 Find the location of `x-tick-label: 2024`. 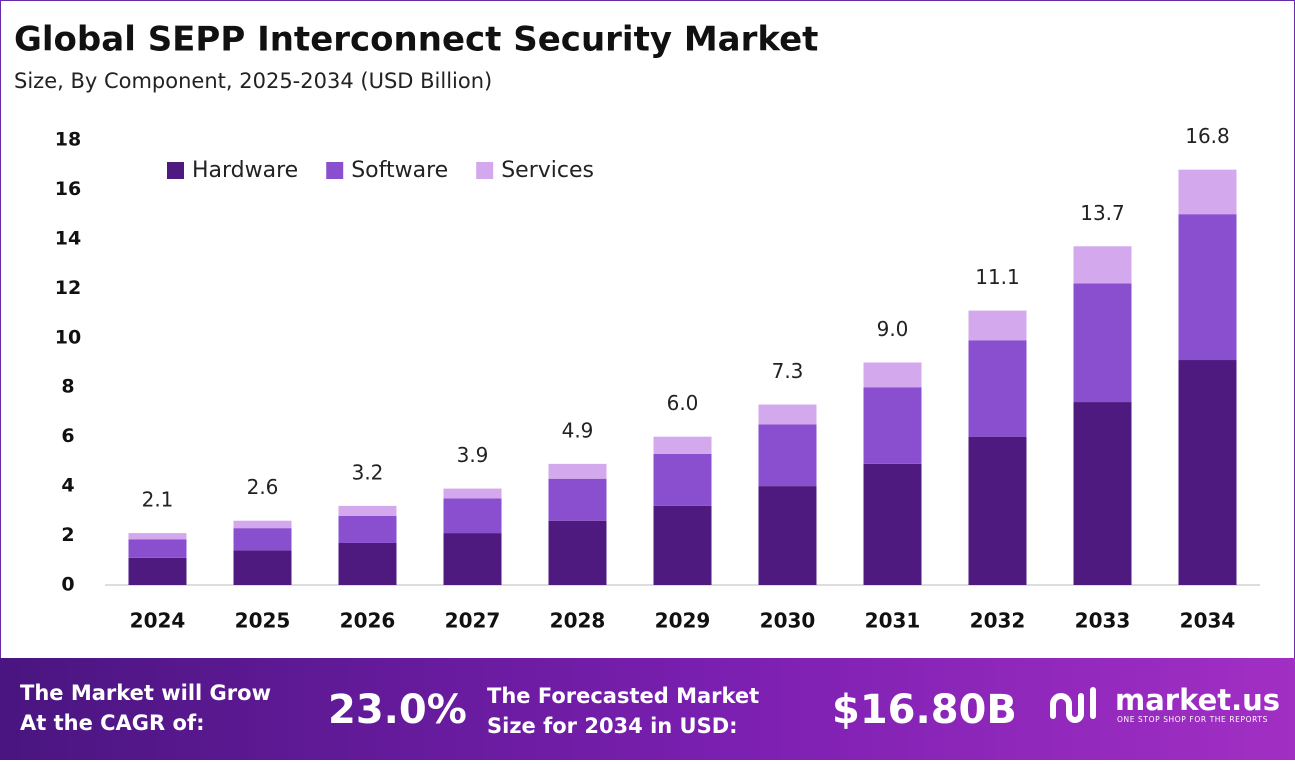

x-tick-label: 2024 is located at coordinates (158, 621).